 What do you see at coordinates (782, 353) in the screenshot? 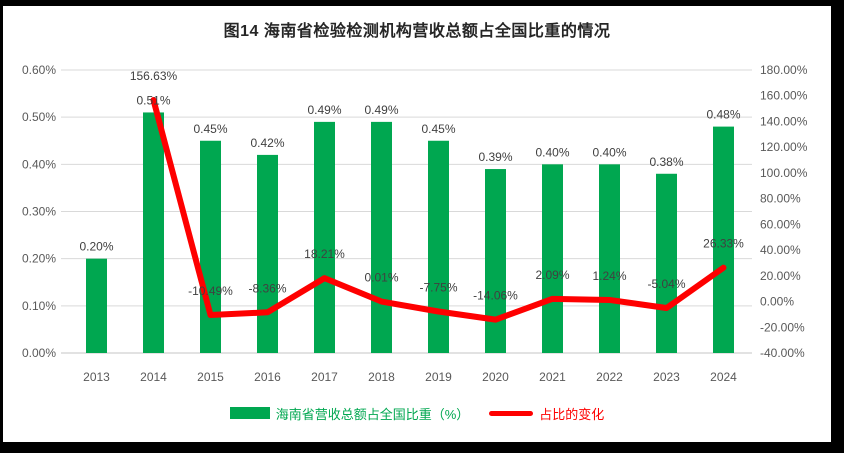
I see `right-axis-tick-label: -40.00%` at bounding box center [782, 353].